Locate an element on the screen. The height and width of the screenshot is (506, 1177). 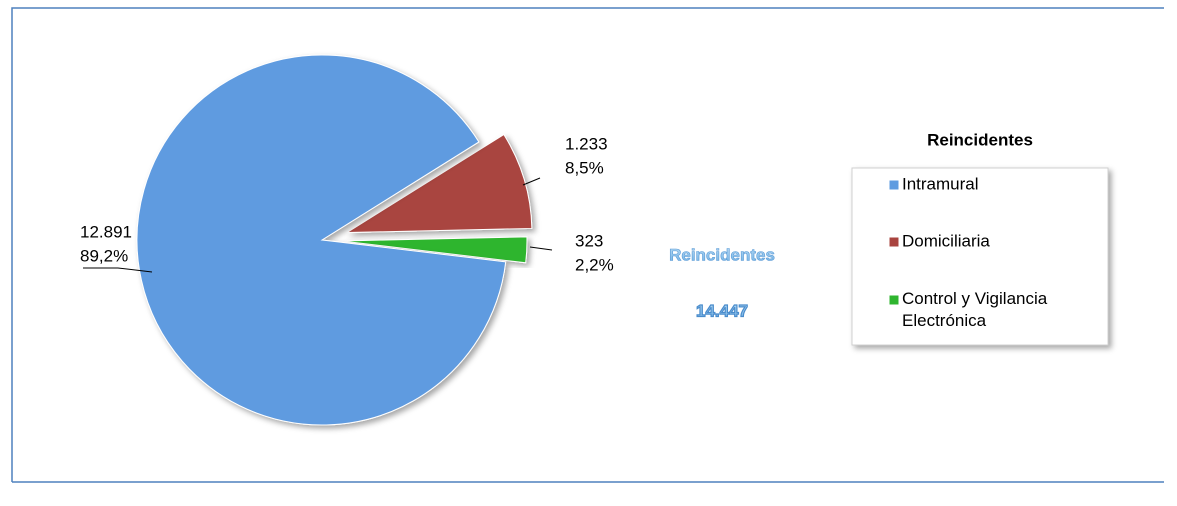
percent-label: 2,2% is located at coordinates (594, 264).